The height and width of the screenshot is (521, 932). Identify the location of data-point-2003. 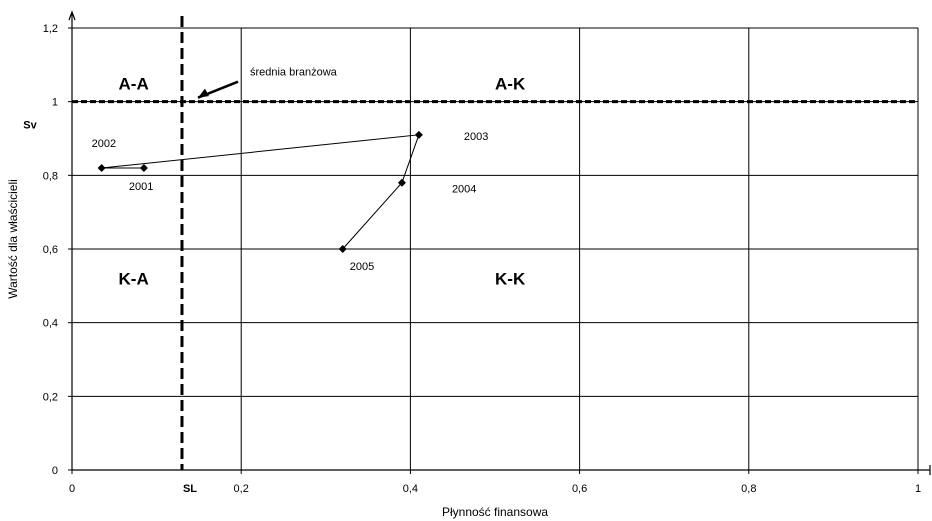
(418, 134).